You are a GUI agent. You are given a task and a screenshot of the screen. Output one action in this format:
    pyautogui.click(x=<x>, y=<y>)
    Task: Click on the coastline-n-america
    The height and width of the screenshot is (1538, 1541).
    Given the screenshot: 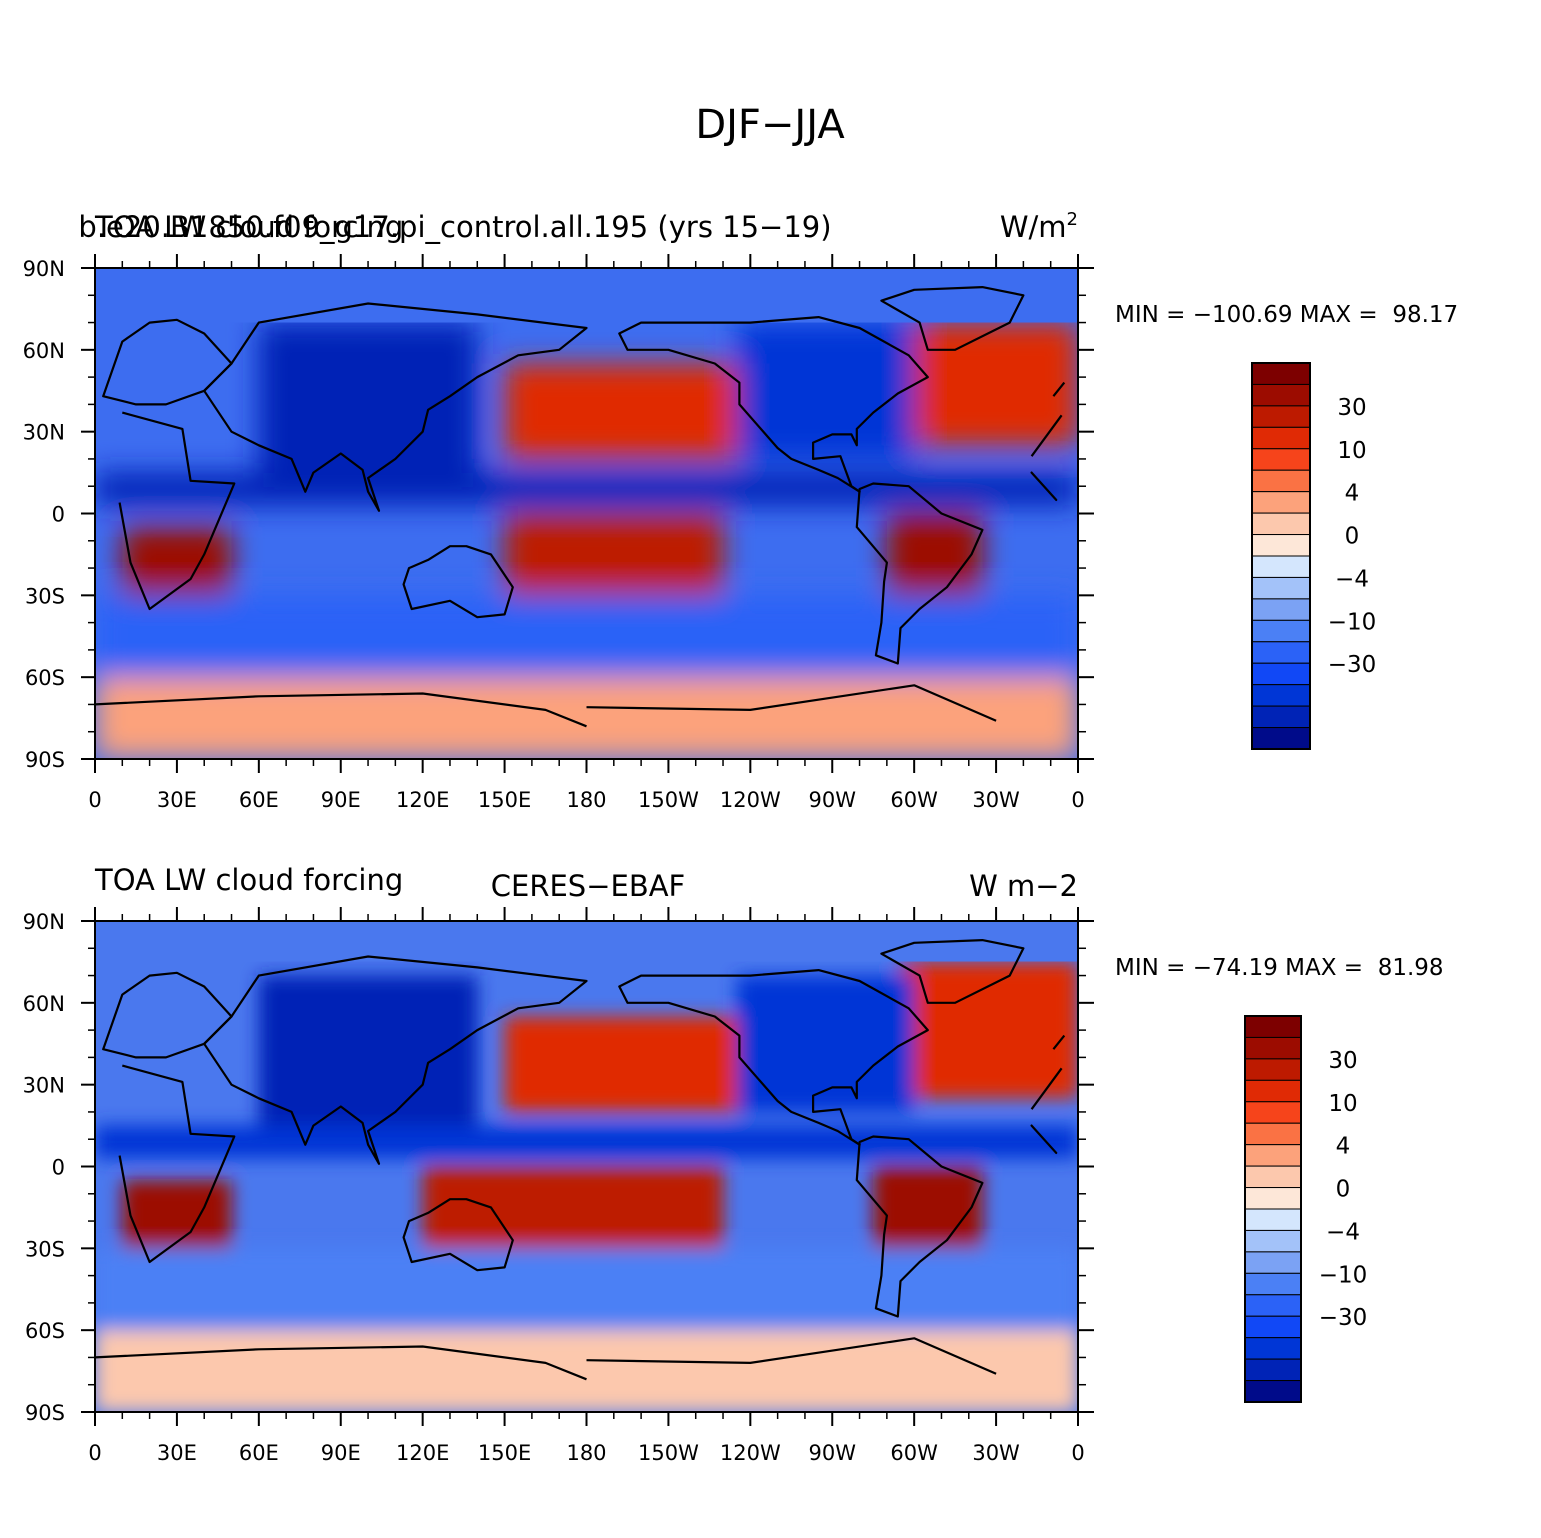 What is the action you would take?
    pyautogui.click(x=773, y=404)
    